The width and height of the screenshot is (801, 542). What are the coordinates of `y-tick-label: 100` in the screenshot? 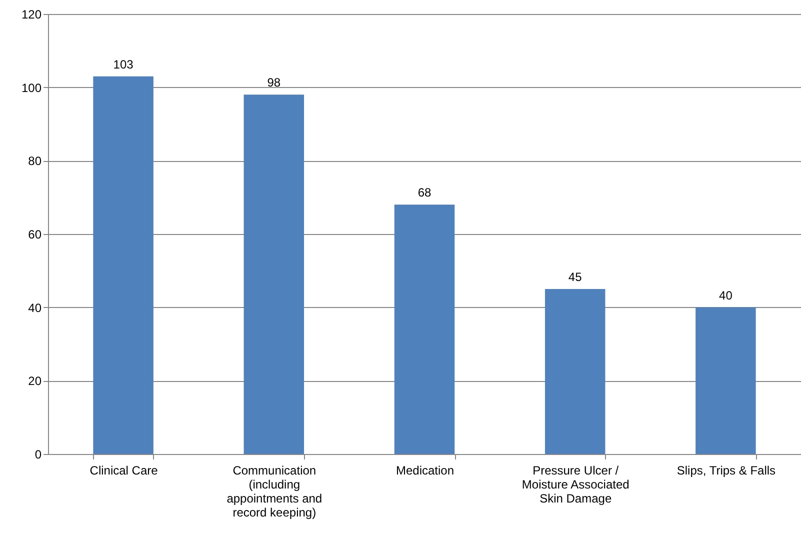 It's located at (31, 87).